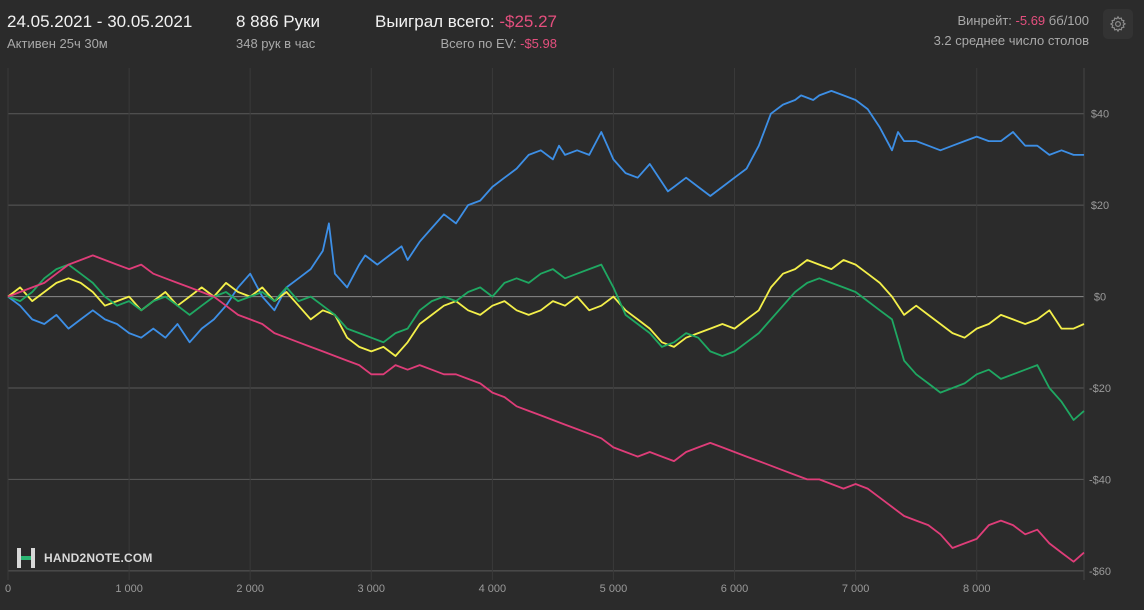 The width and height of the screenshot is (1144, 610). What do you see at coordinates (8, 589) in the screenshot?
I see `x-tick-label: 0` at bounding box center [8, 589].